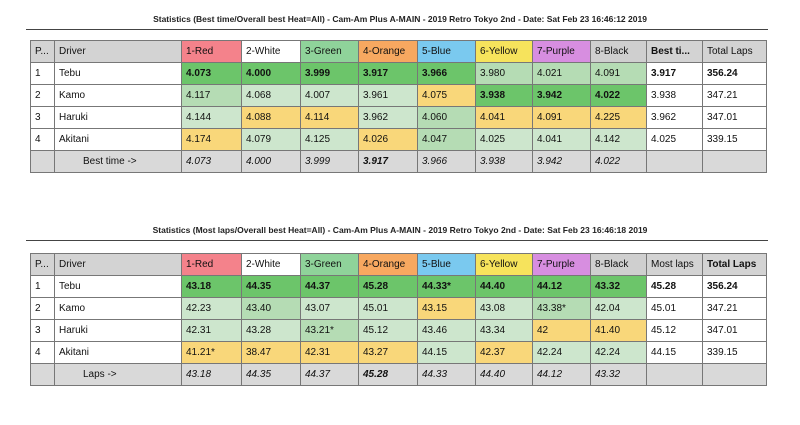 Image resolution: width=800 pixels, height=425 pixels. I want to click on footer-cell: 44.37, so click(329, 374).